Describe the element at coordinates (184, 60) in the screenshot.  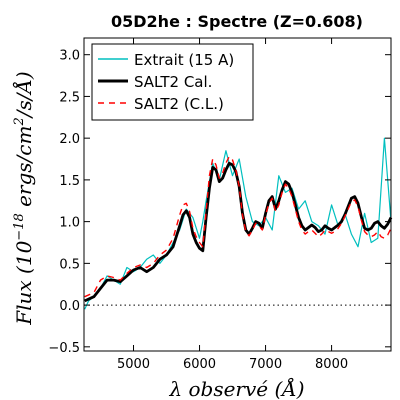
I see `legend-label-extrait: Extrait (15 A)` at that location.